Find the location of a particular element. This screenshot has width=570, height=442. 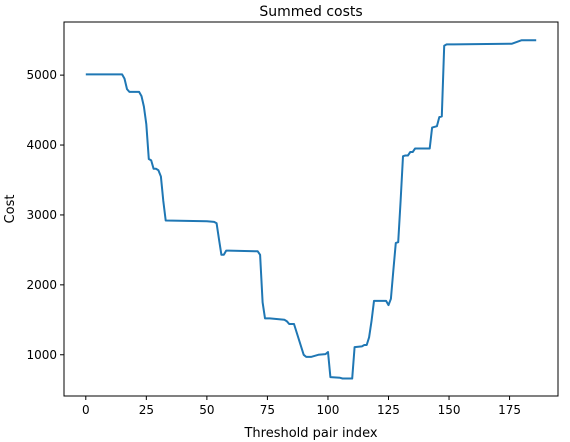

x-tick-label: 0 is located at coordinates (86, 410).